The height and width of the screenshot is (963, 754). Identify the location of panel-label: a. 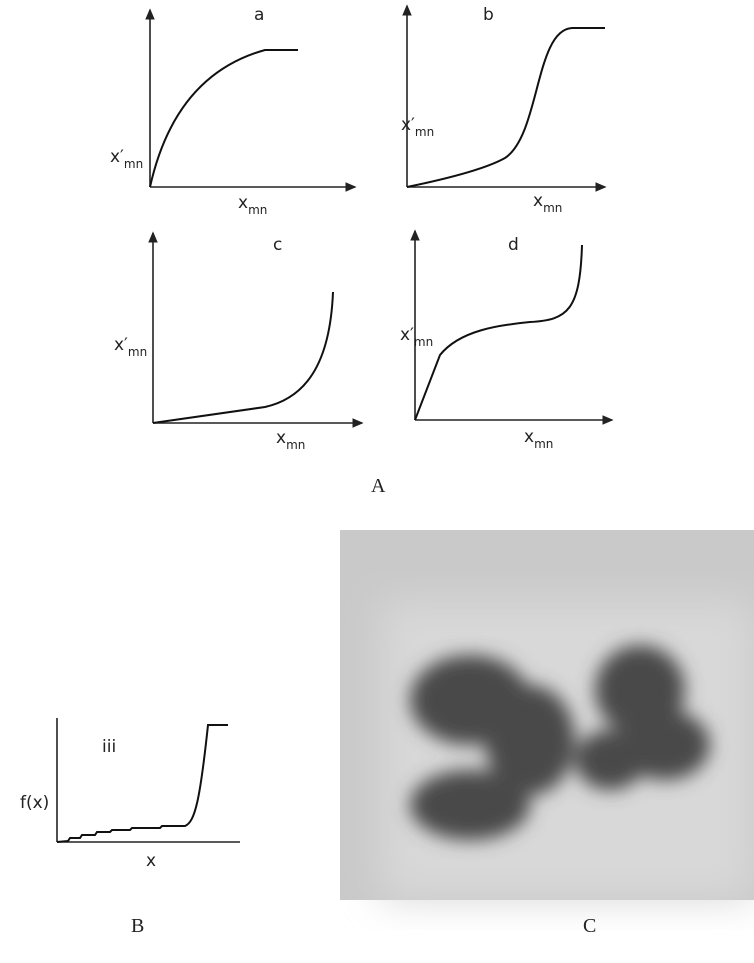
(259, 15).